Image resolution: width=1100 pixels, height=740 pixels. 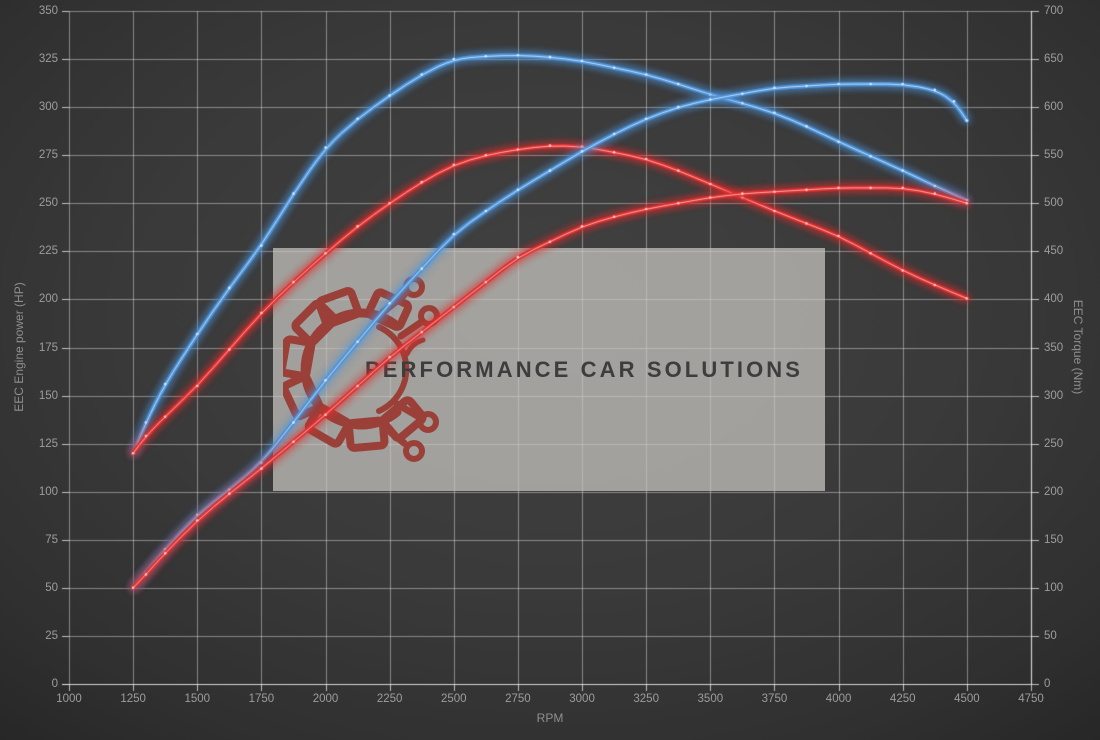 What do you see at coordinates (1078, 347) in the screenshot?
I see `right-axis-title: EEC Torque (Nm)` at bounding box center [1078, 347].